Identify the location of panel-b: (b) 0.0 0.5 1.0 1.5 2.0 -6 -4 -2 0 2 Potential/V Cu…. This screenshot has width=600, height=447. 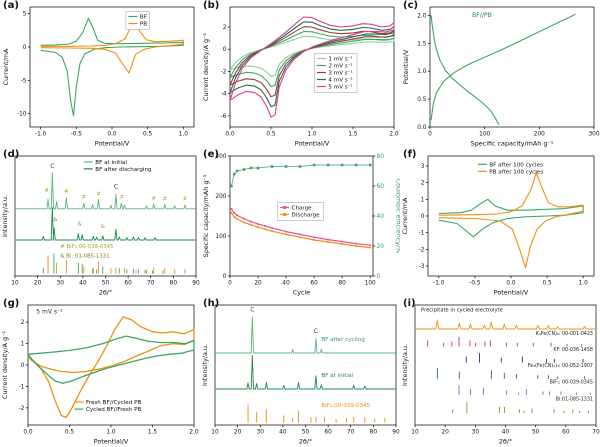
(300, 74).